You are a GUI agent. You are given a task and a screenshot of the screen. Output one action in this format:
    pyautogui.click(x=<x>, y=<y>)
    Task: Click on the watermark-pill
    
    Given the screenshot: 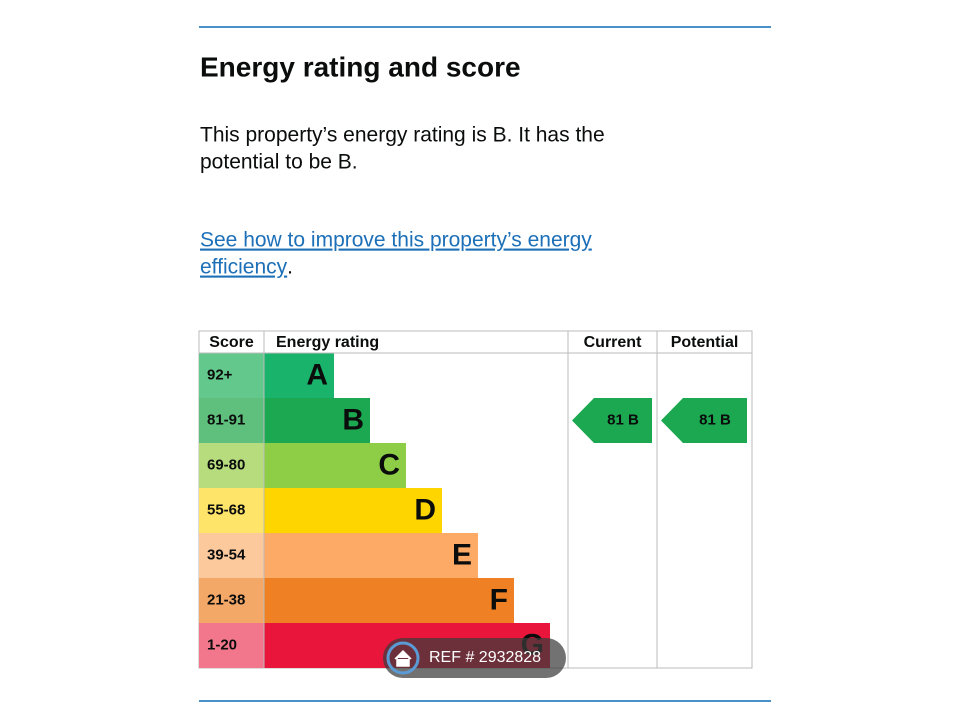 What is the action you would take?
    pyautogui.click(x=474, y=658)
    